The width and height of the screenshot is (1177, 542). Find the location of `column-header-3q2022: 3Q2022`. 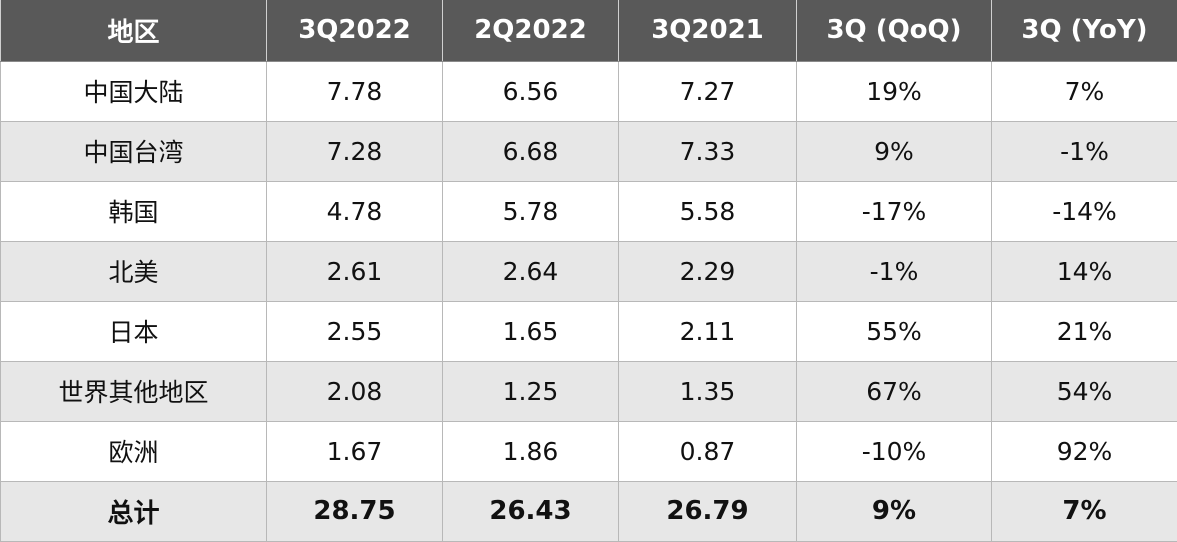

column-header-3q2022: 3Q2022 is located at coordinates (355, 30).